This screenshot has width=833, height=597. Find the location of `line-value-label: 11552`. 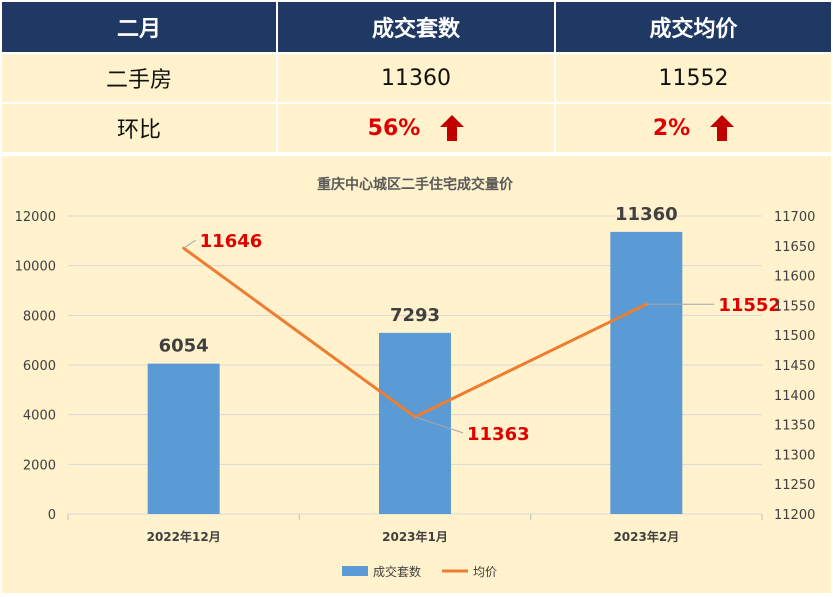

line-value-label: 11552 is located at coordinates (749, 305).